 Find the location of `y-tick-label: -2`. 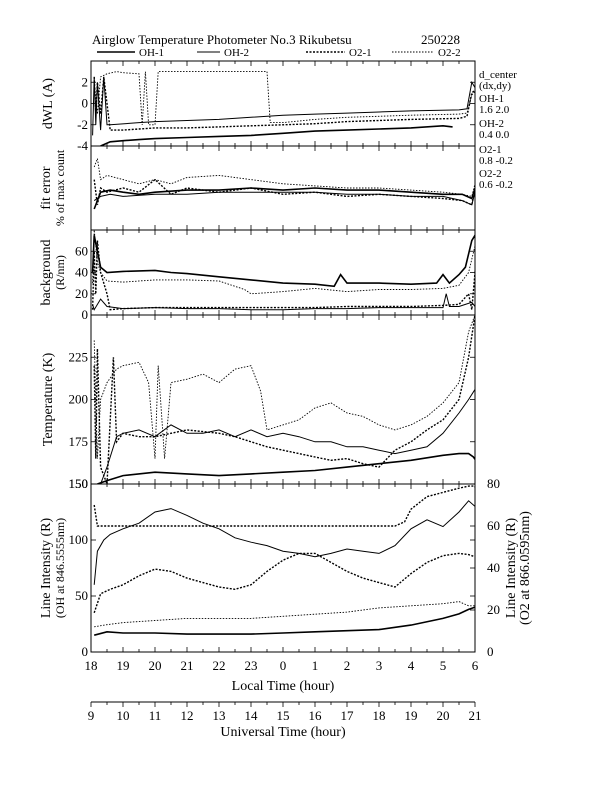

y-tick-label: -2 is located at coordinates (82, 124).